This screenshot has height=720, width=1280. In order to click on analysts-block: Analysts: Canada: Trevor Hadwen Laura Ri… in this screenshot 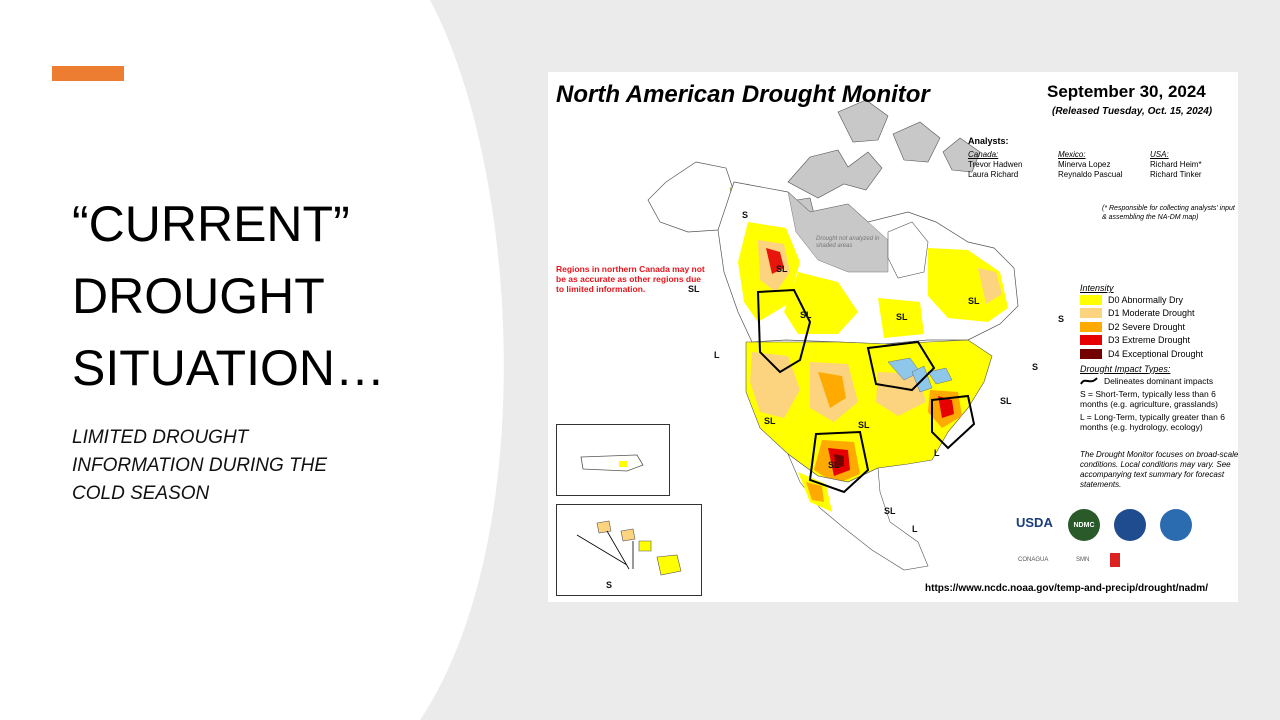, I will do `click(1085, 157)`.